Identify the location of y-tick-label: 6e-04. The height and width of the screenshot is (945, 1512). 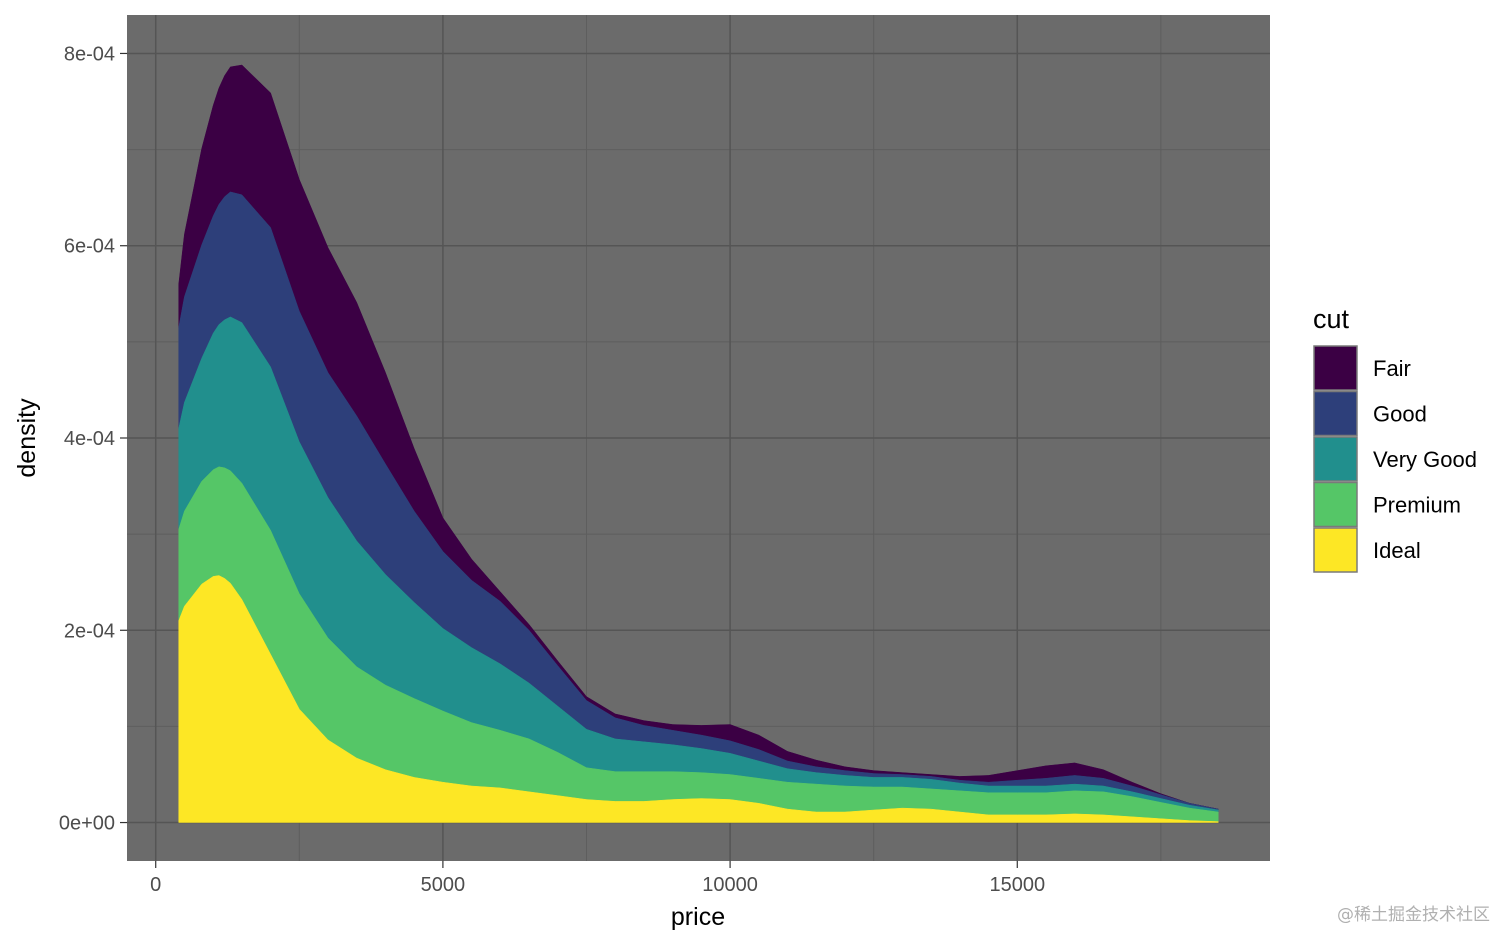
(89, 247).